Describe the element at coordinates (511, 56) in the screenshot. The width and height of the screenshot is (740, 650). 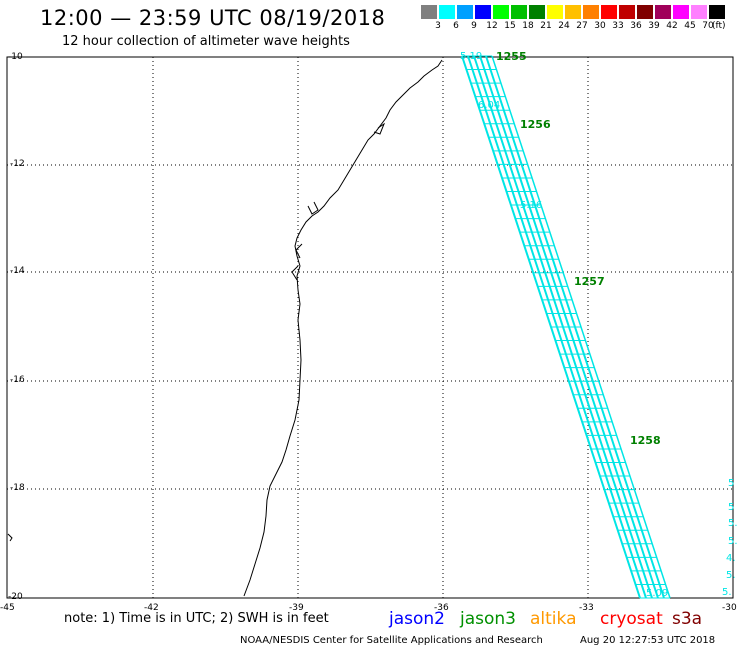
I see `pass-time-label: 1255` at that location.